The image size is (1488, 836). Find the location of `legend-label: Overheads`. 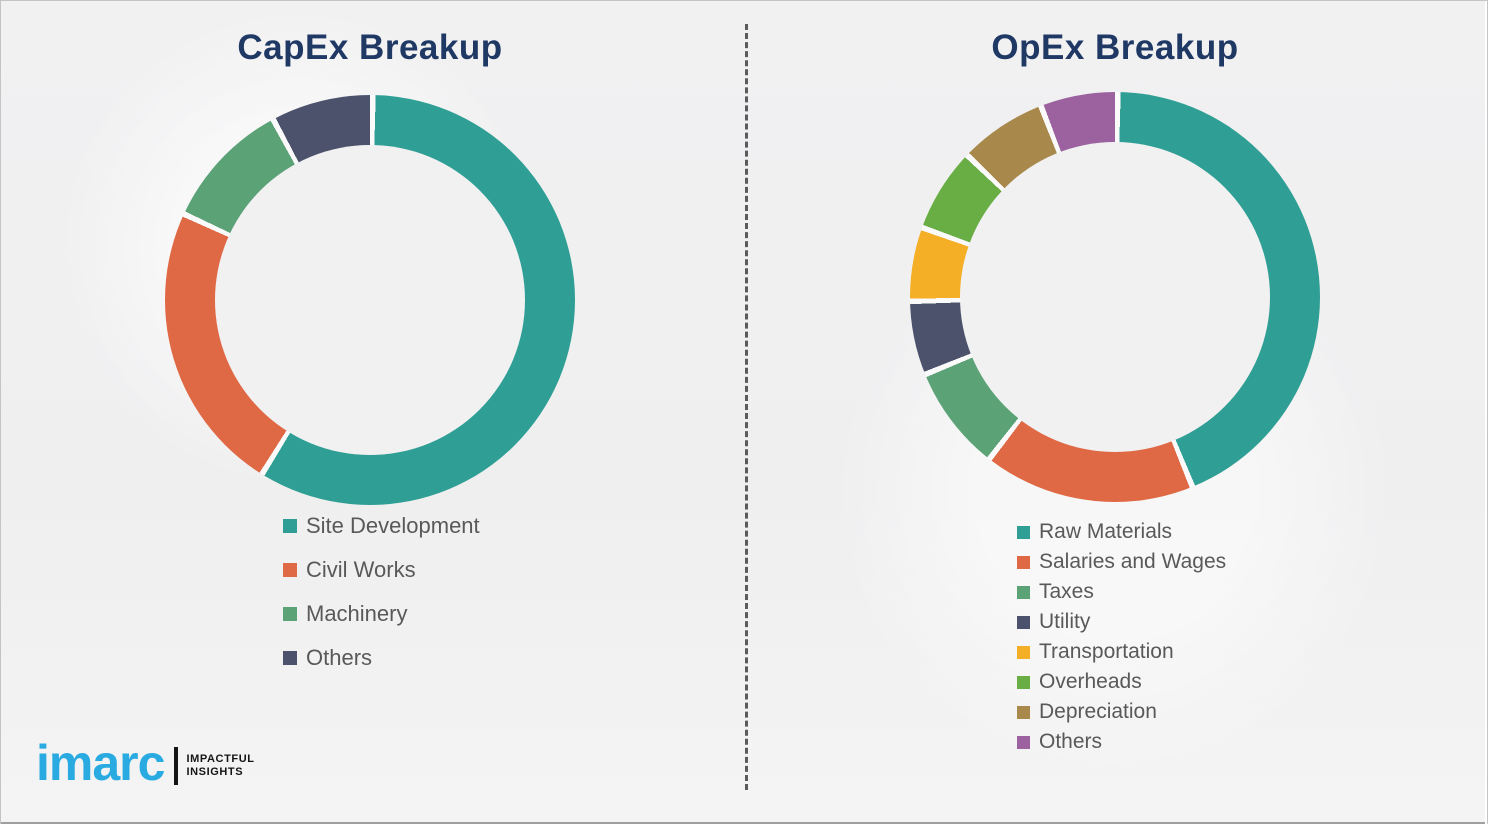

legend-label: Overheads is located at coordinates (1090, 681).